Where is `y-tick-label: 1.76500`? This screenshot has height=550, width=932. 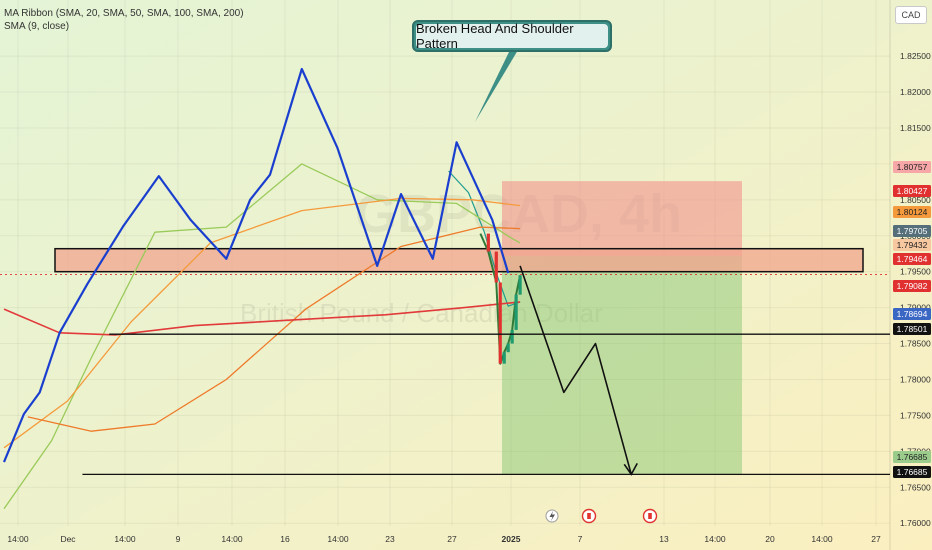 y-tick-label: 1.76500 is located at coordinates (915, 487).